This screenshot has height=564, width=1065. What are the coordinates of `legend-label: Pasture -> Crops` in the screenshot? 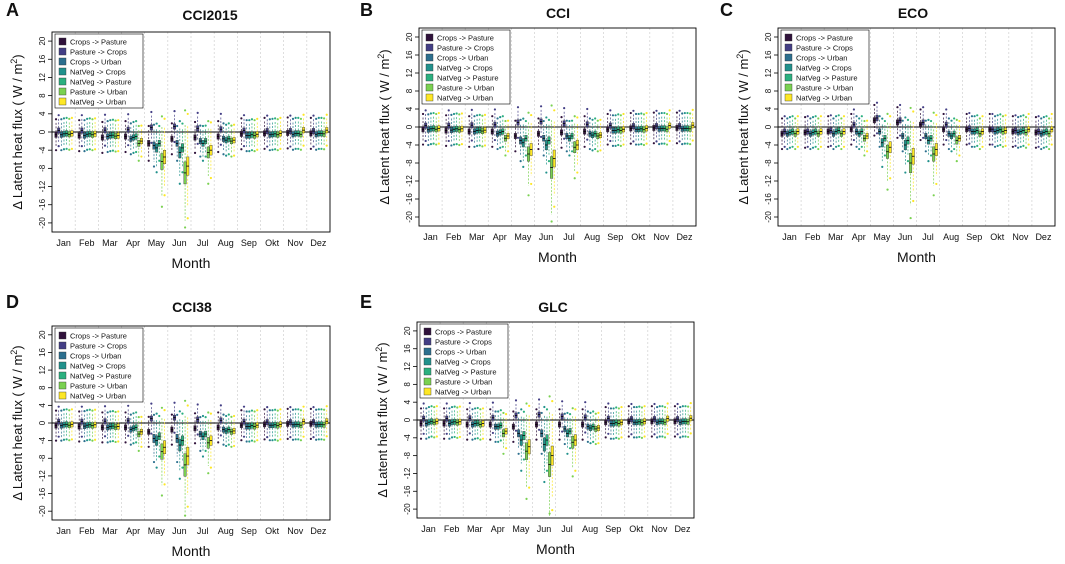 It's located at (465, 48).